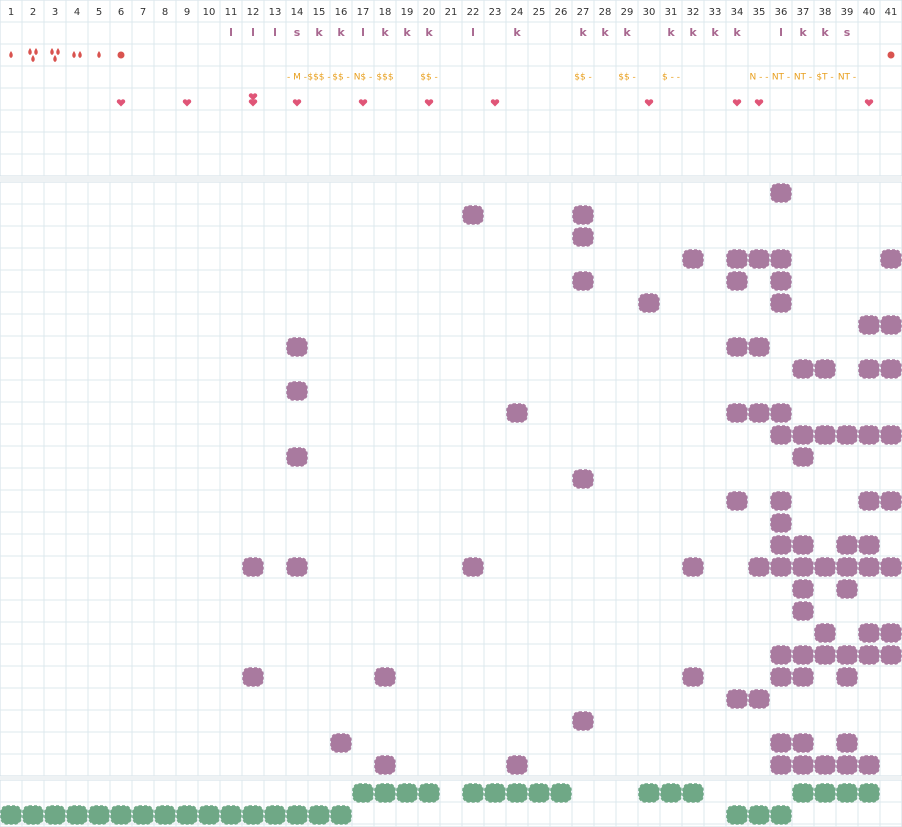 This screenshot has width=902, height=827. I want to click on column-number: 34, so click(737, 12).